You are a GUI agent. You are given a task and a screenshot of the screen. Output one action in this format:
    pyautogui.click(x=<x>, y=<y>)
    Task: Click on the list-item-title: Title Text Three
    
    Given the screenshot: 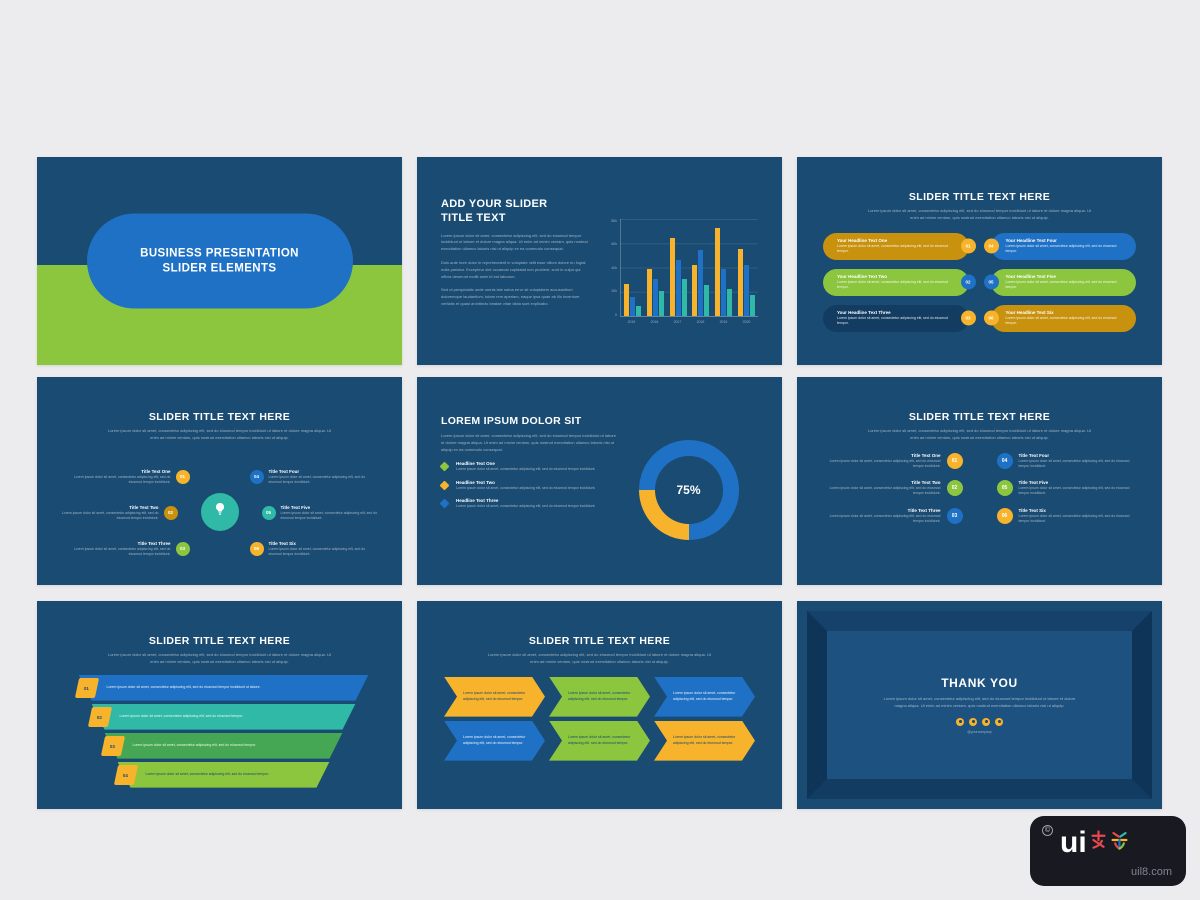 What is the action you would take?
    pyautogui.click(x=924, y=510)
    